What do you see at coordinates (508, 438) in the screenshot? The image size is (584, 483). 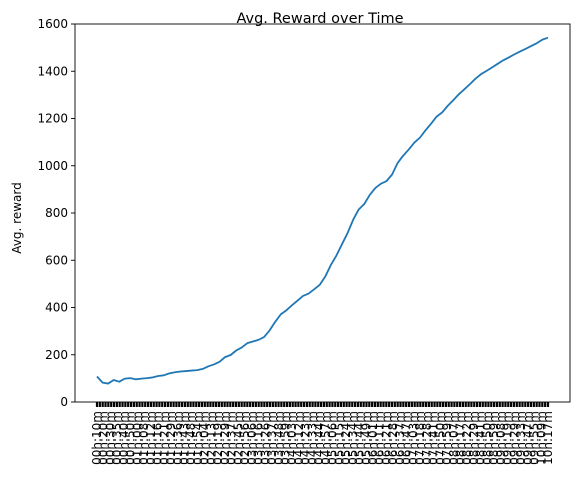 I see `x-tick-label: 09h:19m` at bounding box center [508, 438].